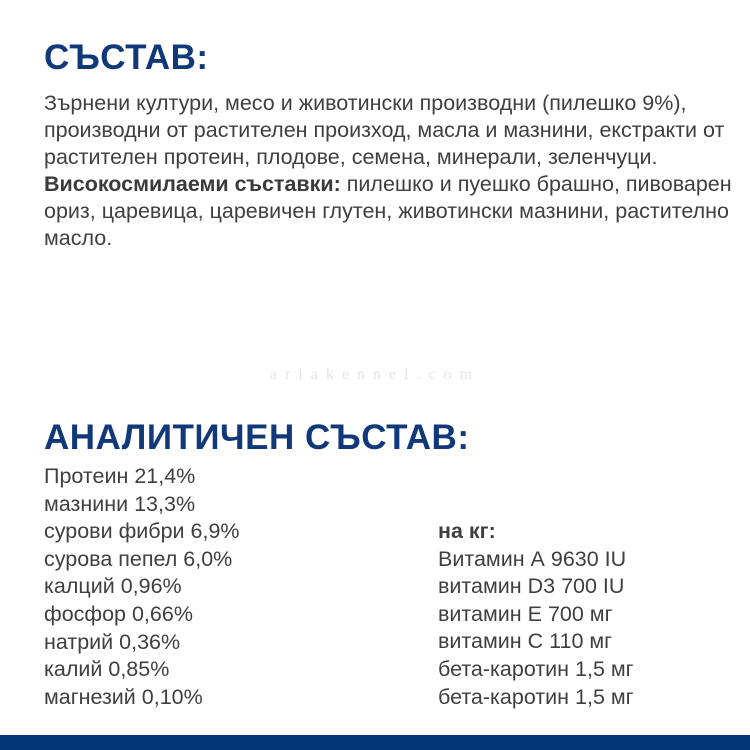 Image resolution: width=750 pixels, height=750 pixels. I want to click on list-item: калий 0,85%, so click(107, 669).